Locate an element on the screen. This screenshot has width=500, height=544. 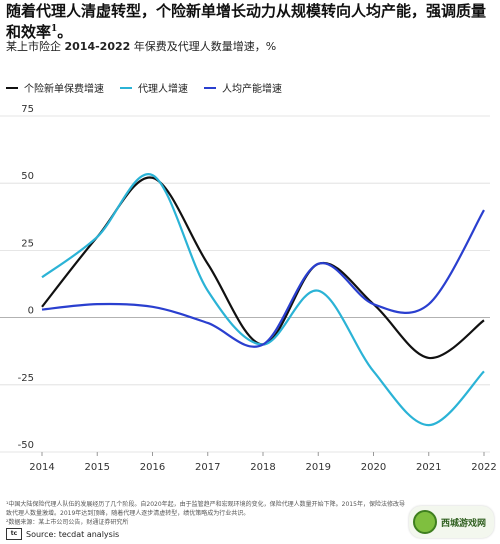
x-tick-label: 2016 is located at coordinates (152, 467).